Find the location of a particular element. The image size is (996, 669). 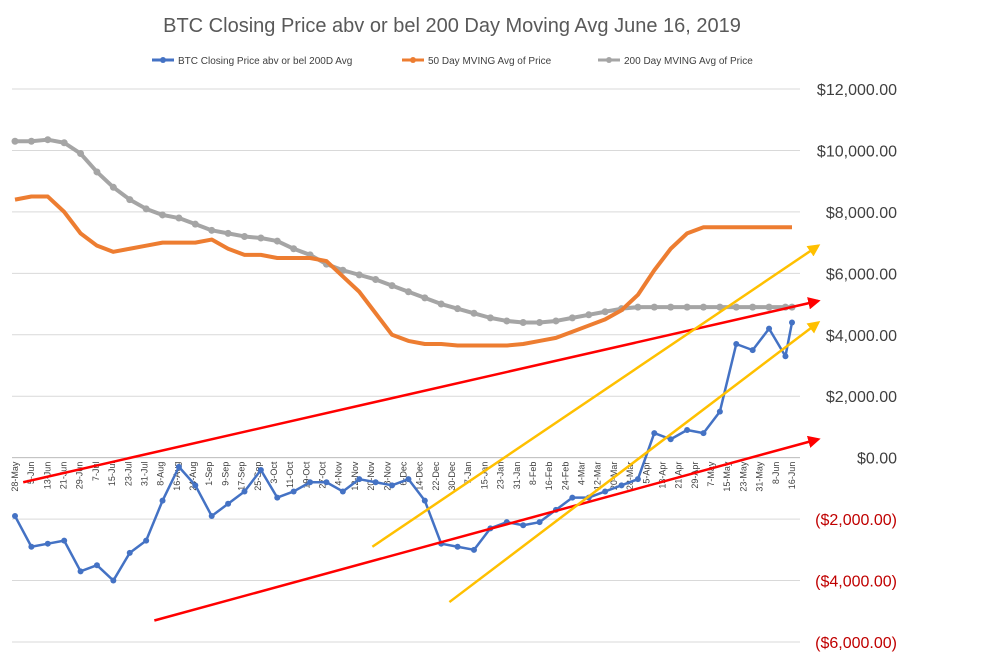

x-tick-label: 23-May is located at coordinates (743, 476).